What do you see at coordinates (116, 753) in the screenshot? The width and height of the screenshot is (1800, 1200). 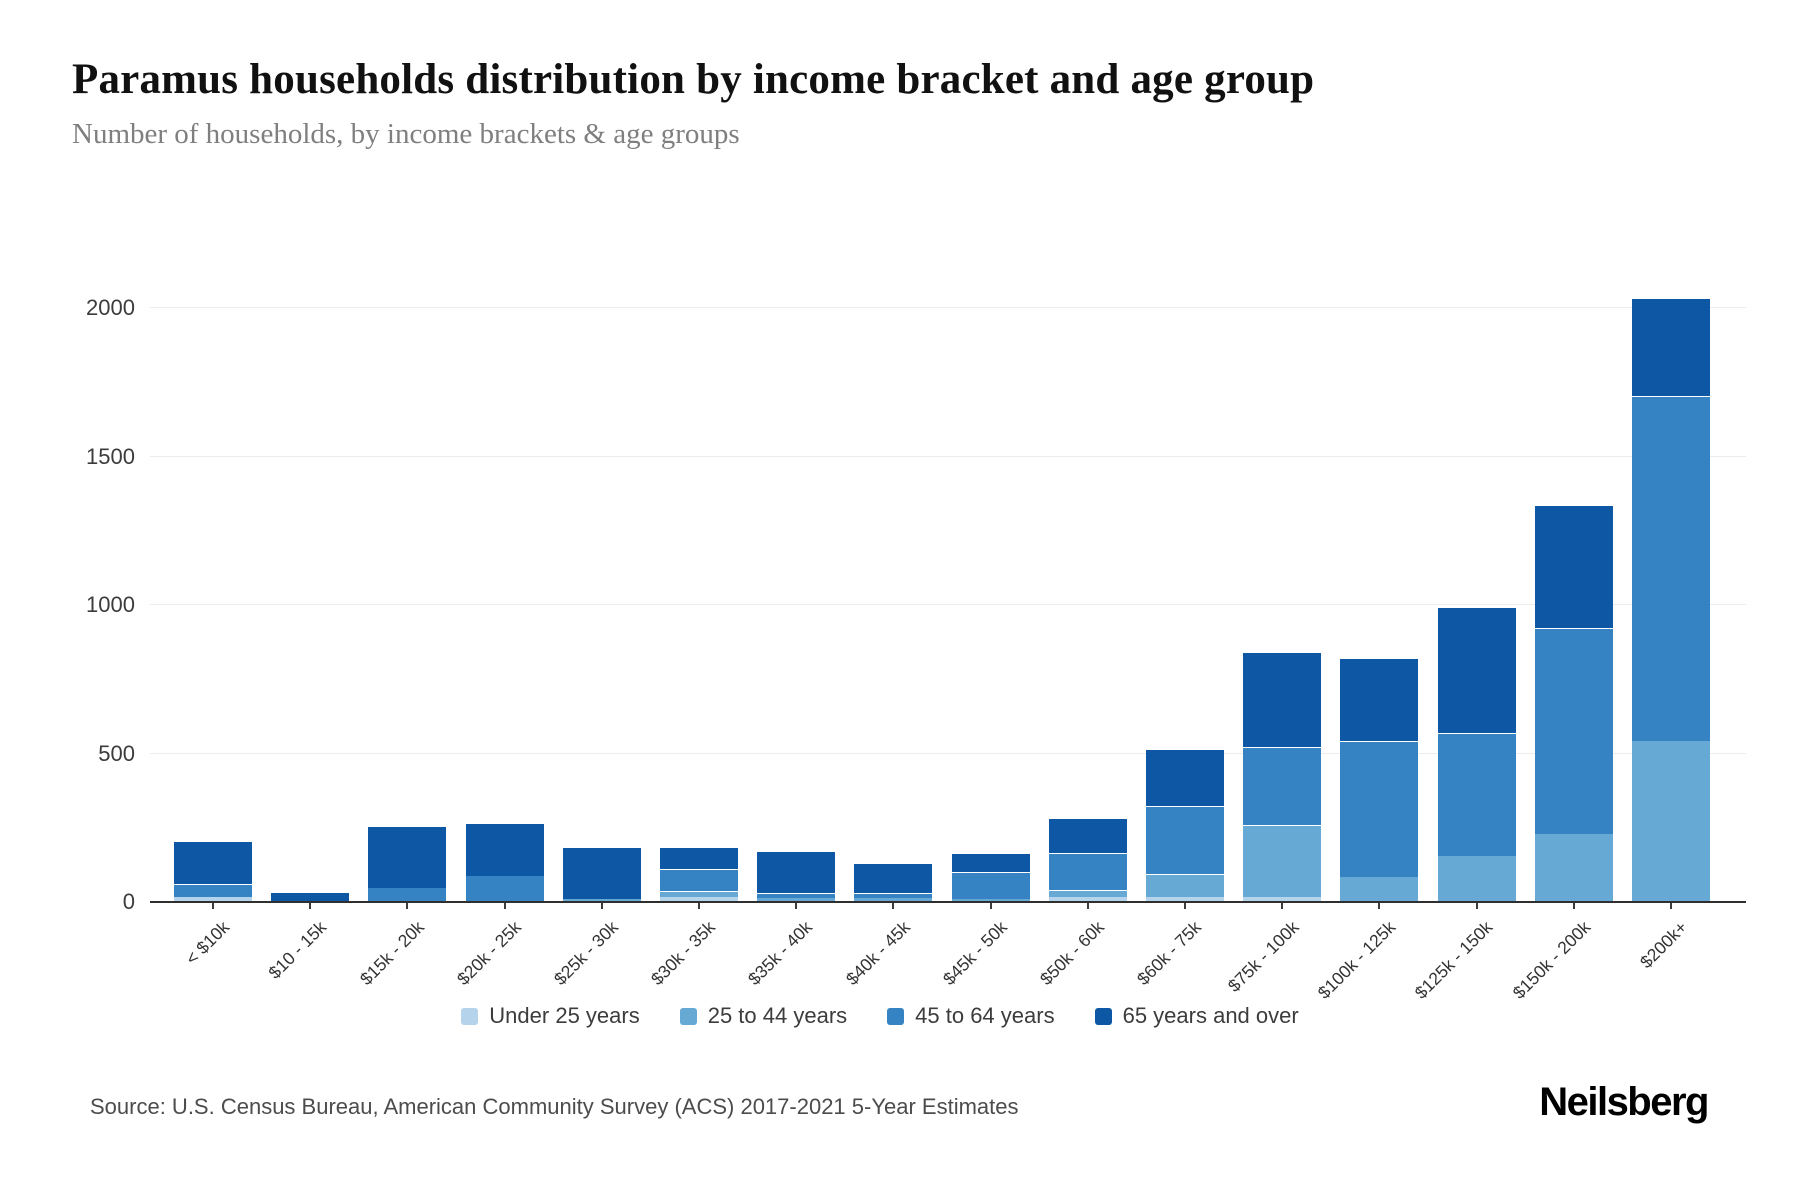 I see `y-axis-tick-label: 500` at bounding box center [116, 753].